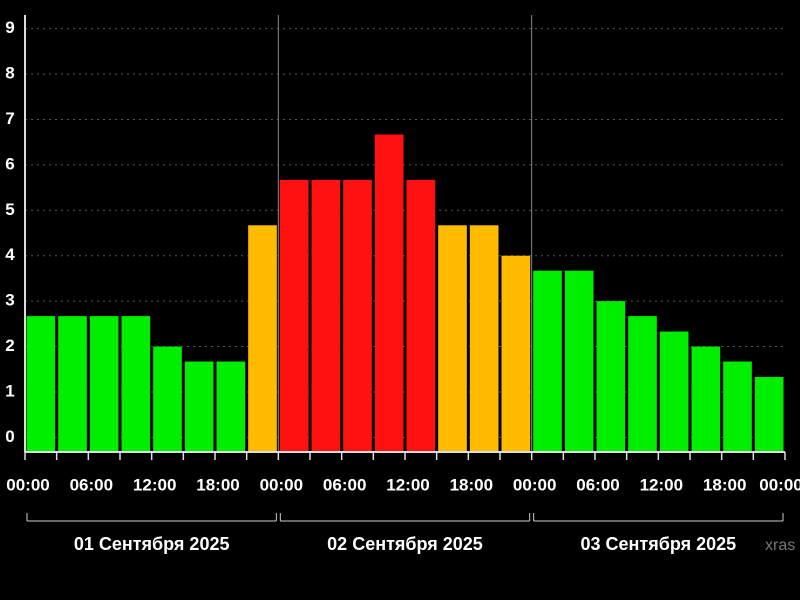 Image resolution: width=800 pixels, height=600 pixels. I want to click on day-label: 02 Сентября 2025, so click(405, 544).